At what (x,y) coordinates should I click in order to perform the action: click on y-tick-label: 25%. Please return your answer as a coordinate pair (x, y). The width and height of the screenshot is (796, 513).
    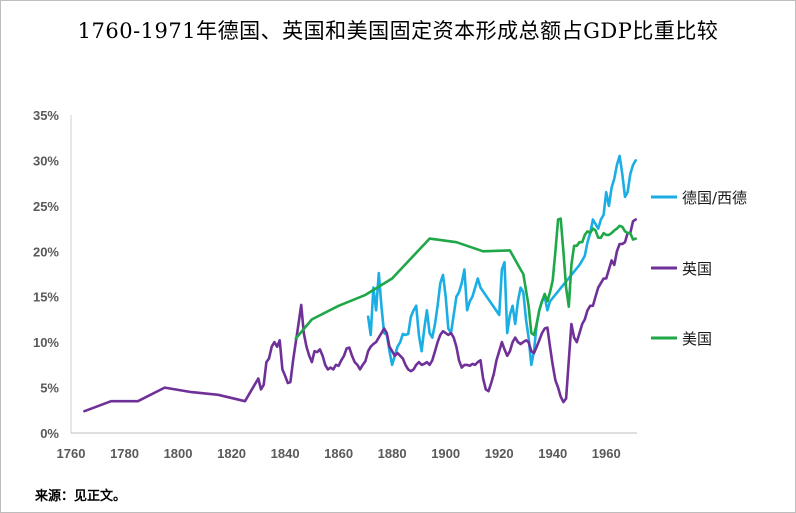
    Looking at the image, I should click on (46, 206).